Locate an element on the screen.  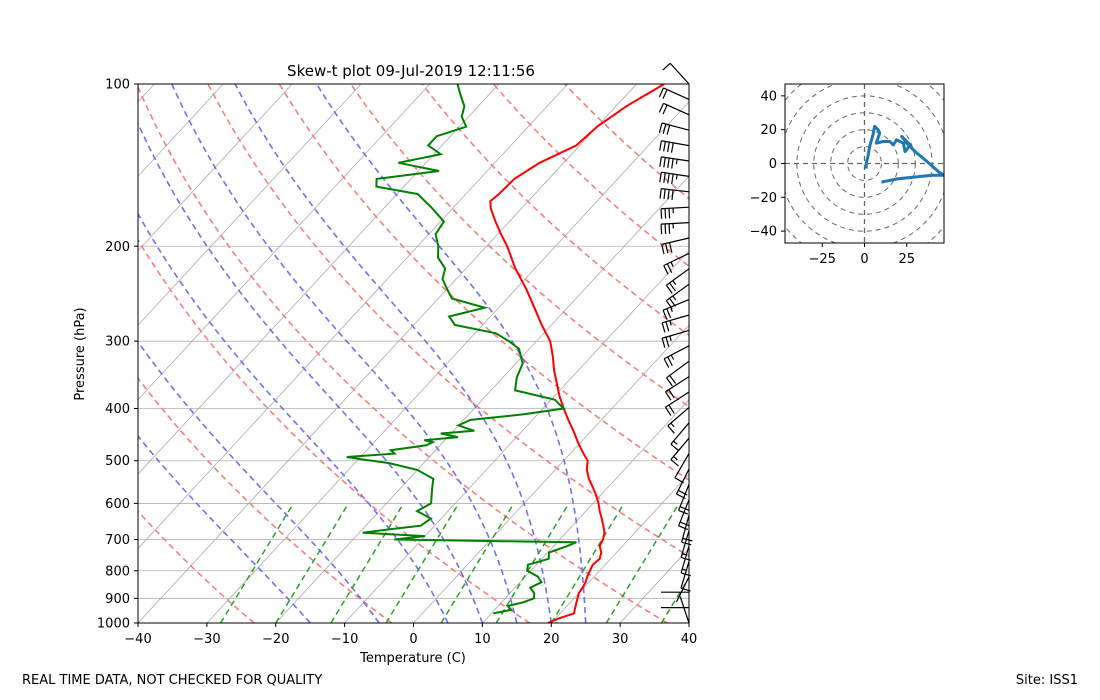
site-label: Site: ISS1 is located at coordinates (1046, 680).